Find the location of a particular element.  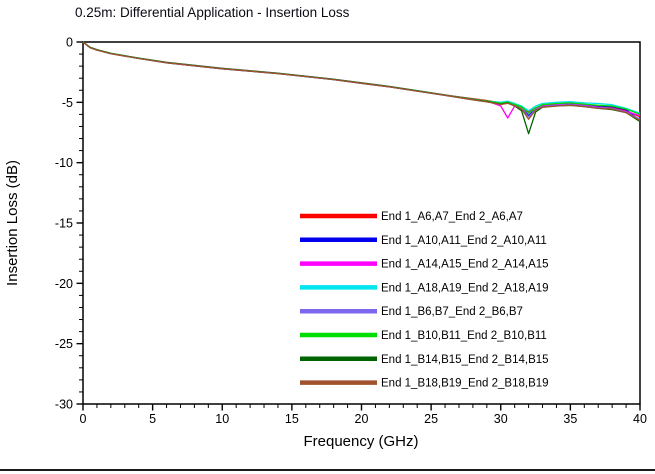

svg-text: 30 is located at coordinates (501, 419).